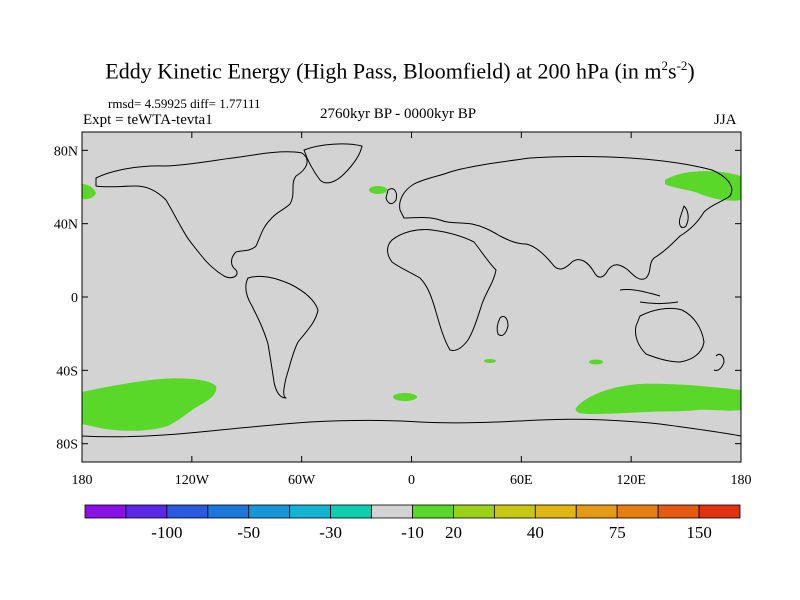 The image size is (800, 600). What do you see at coordinates (412, 532) in the screenshot?
I see `colorbar-label: -10` at bounding box center [412, 532].